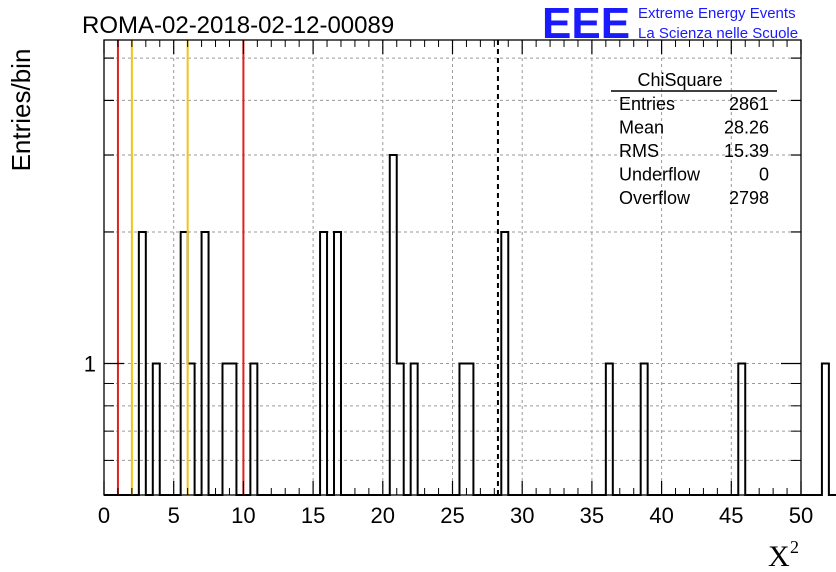 The width and height of the screenshot is (836, 572). What do you see at coordinates (661, 515) in the screenshot?
I see `x-tick-label: 40` at bounding box center [661, 515].